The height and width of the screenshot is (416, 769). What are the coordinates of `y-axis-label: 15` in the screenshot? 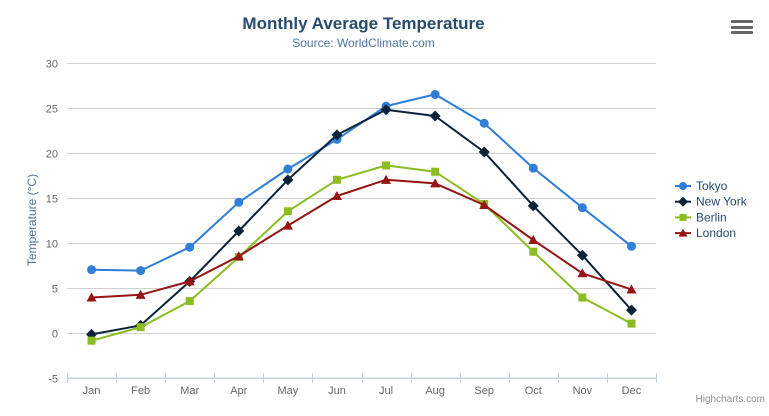 It's located at (52, 200).